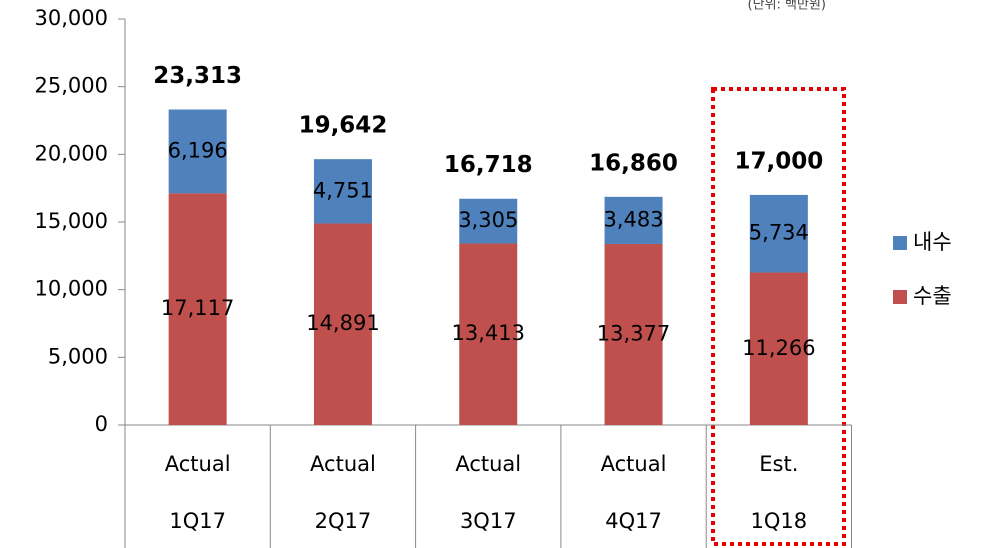  I want to click on x-tick-label: 1Q17, so click(197, 521).